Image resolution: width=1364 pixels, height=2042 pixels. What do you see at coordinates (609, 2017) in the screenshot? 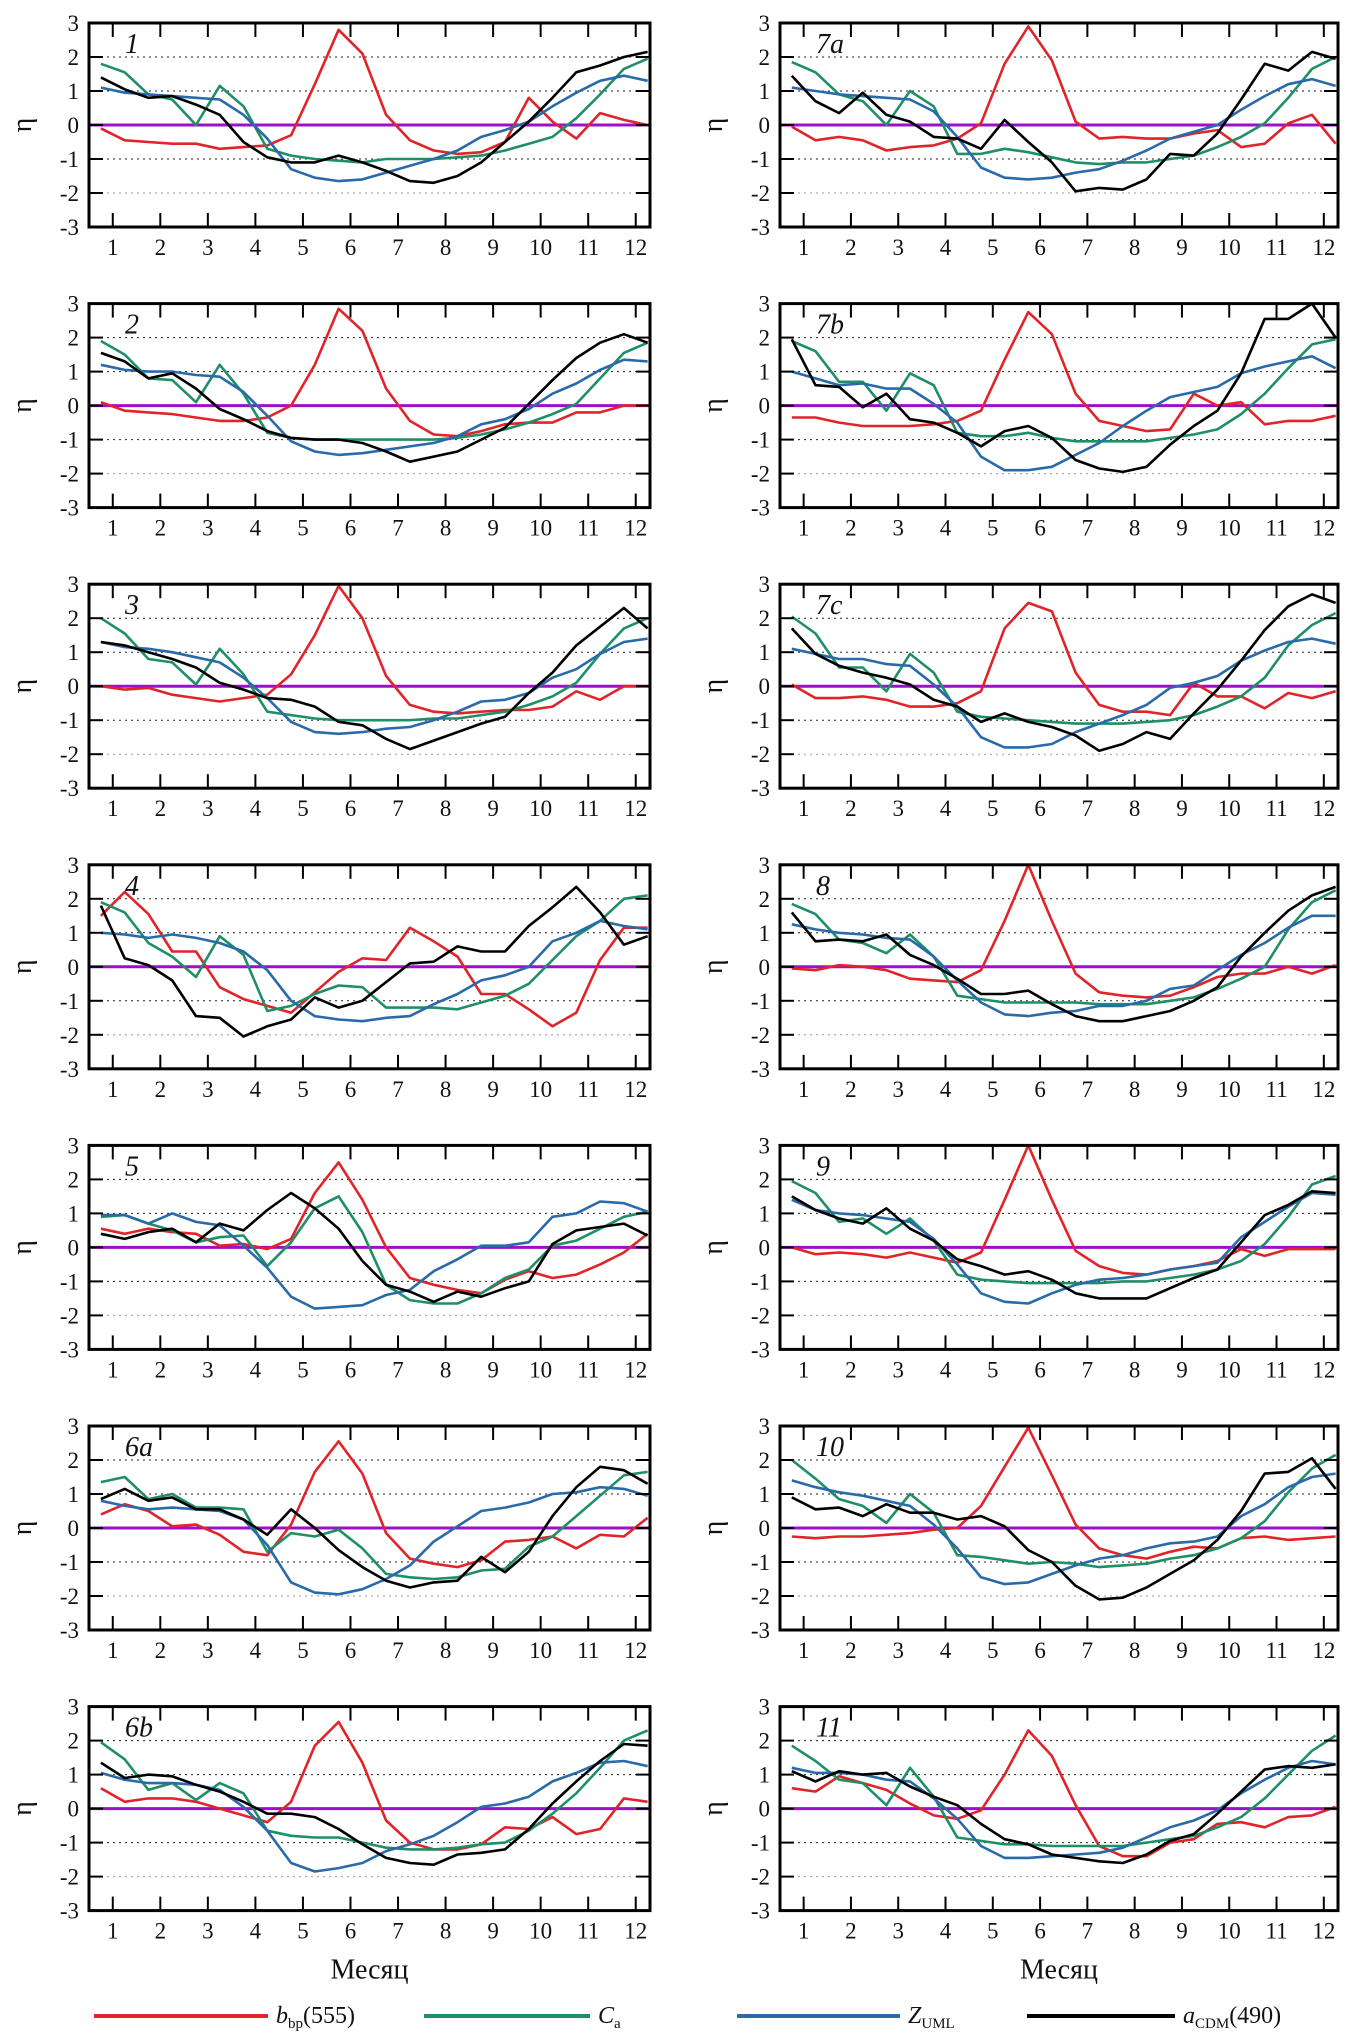
I see `legend-label: Ca` at bounding box center [609, 2017].